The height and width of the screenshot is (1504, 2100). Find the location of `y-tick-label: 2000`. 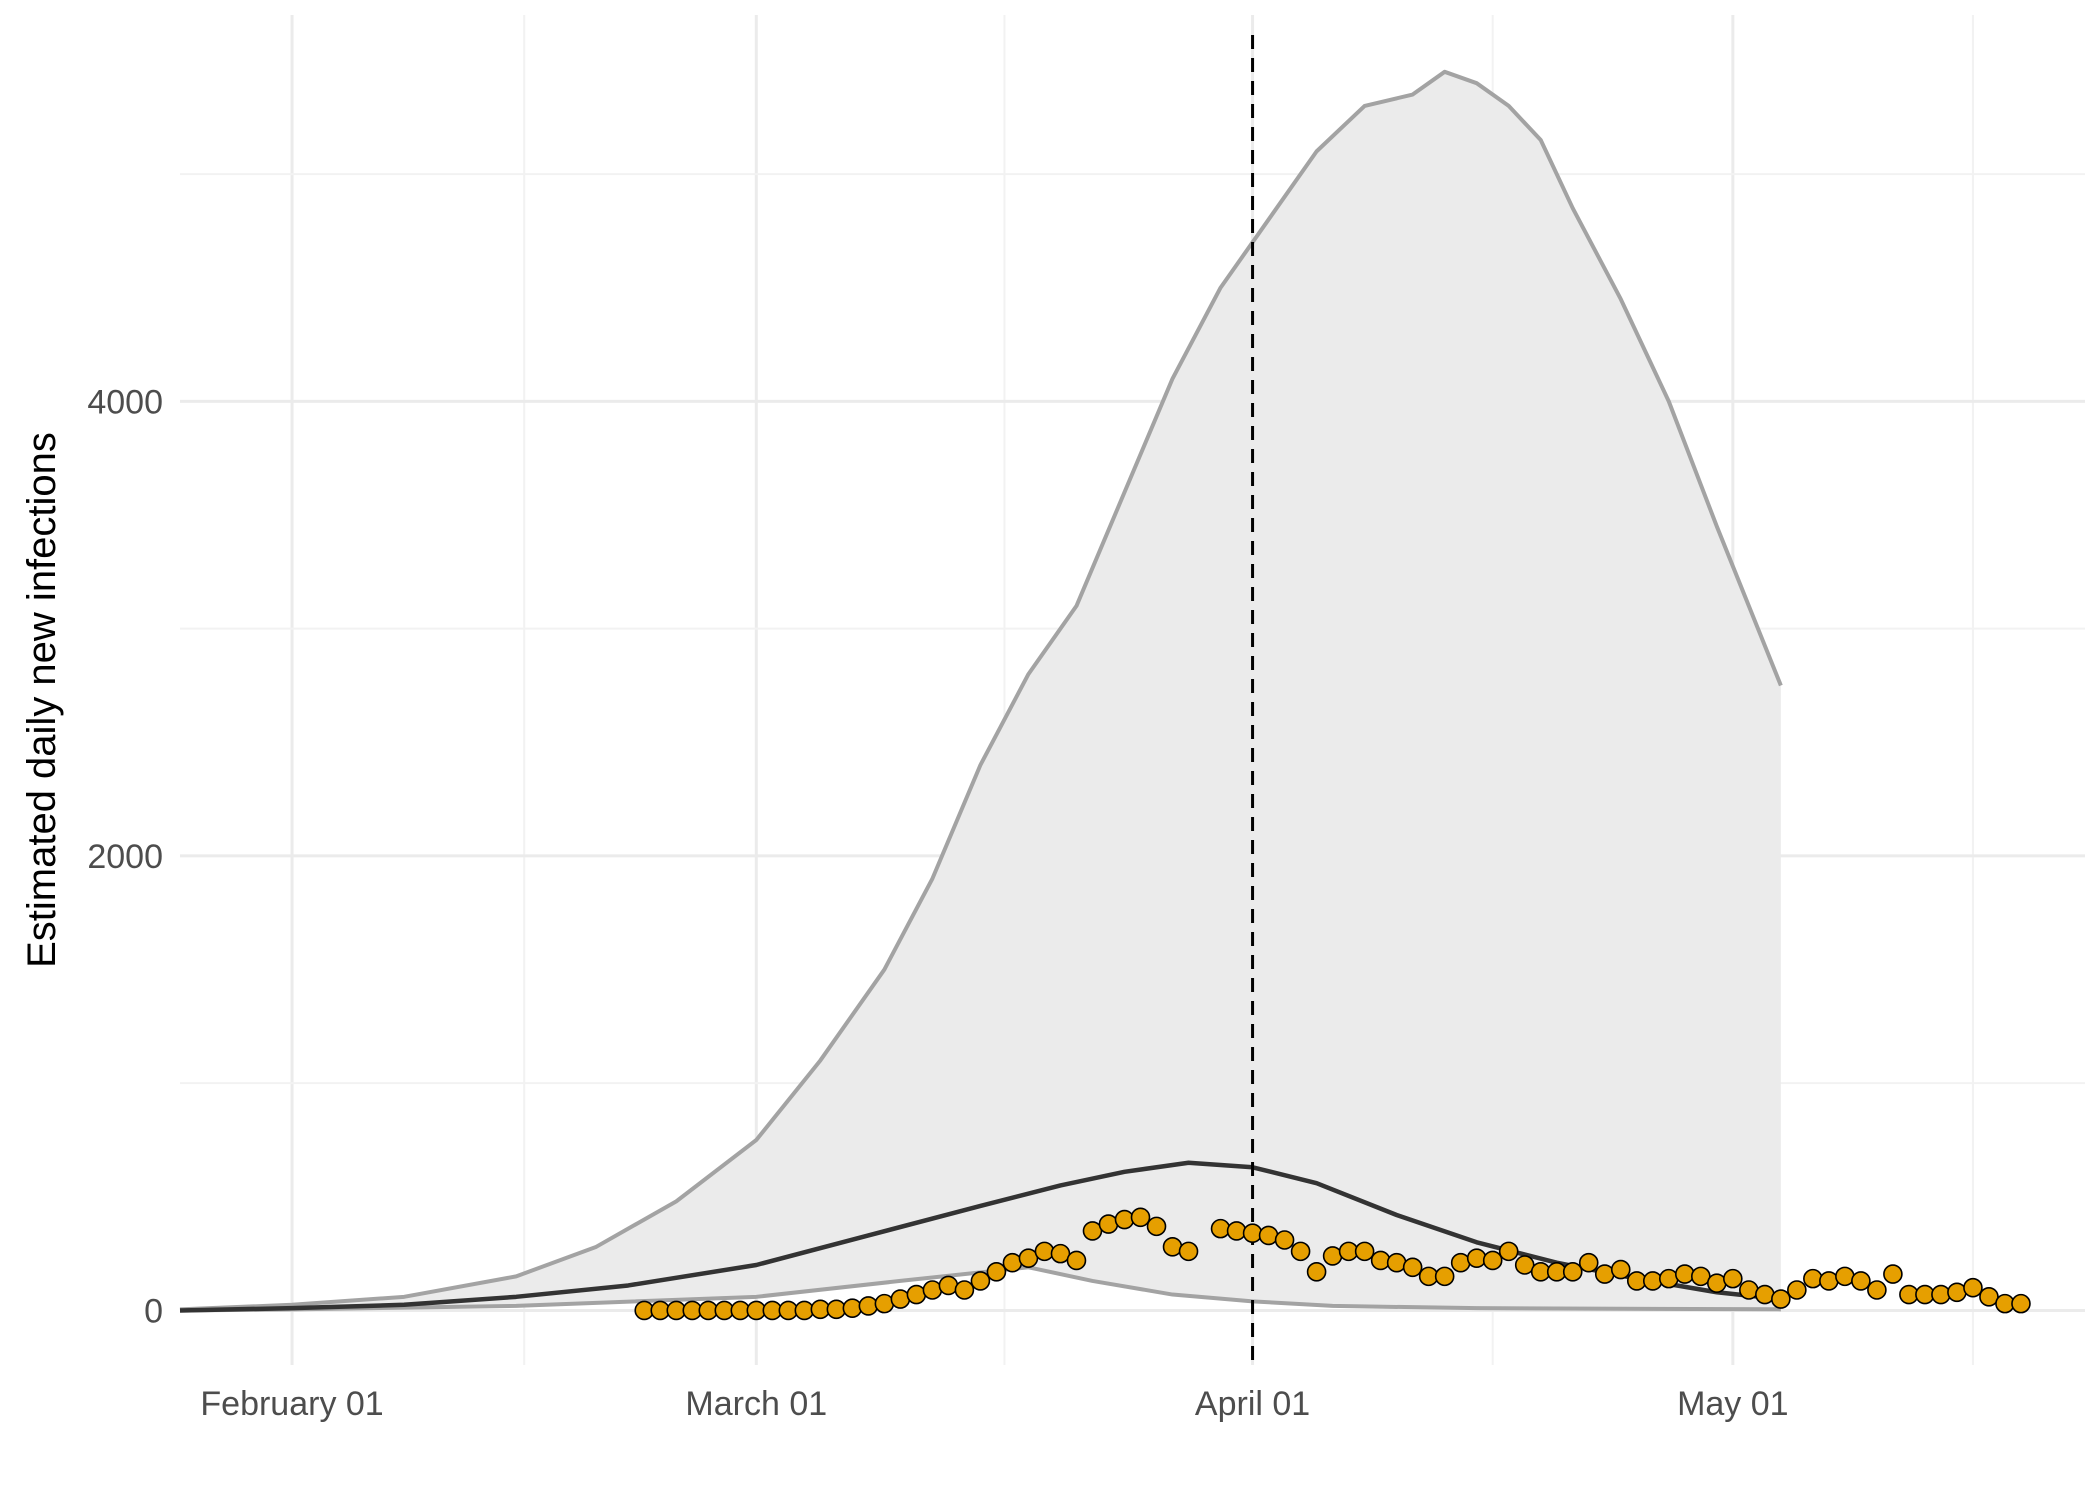

y-tick-label: 2000 is located at coordinates (125, 857).